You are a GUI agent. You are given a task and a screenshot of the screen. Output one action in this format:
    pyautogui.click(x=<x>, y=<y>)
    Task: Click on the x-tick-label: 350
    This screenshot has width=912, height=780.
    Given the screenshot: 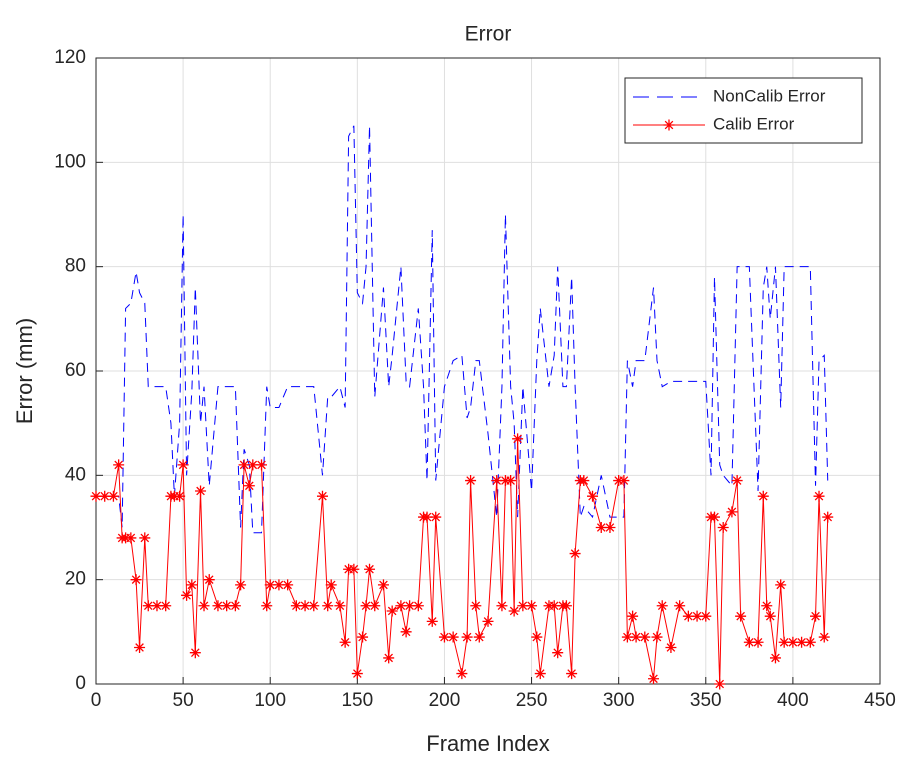 What is the action you would take?
    pyautogui.click(x=706, y=700)
    